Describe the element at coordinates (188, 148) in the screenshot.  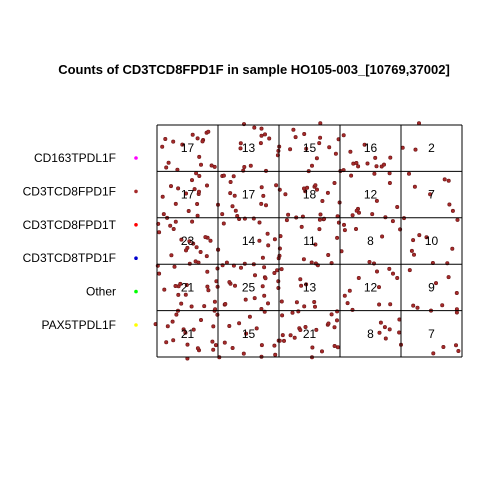
I see `cell-count: 17` at that location.